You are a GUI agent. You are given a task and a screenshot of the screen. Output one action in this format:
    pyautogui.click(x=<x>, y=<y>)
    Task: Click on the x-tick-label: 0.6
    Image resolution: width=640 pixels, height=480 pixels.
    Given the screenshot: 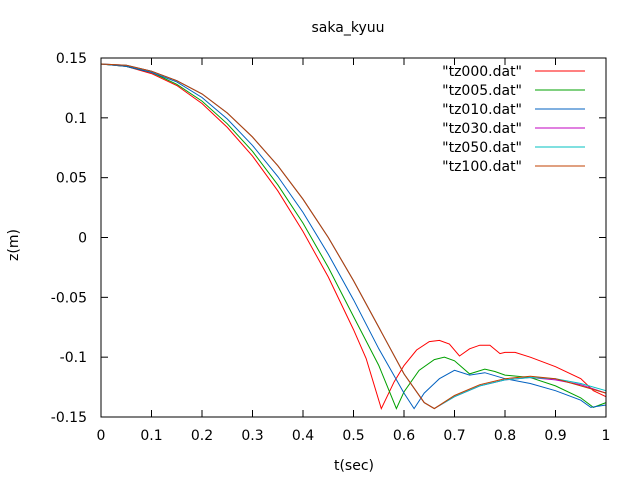 What is the action you would take?
    pyautogui.click(x=404, y=436)
    